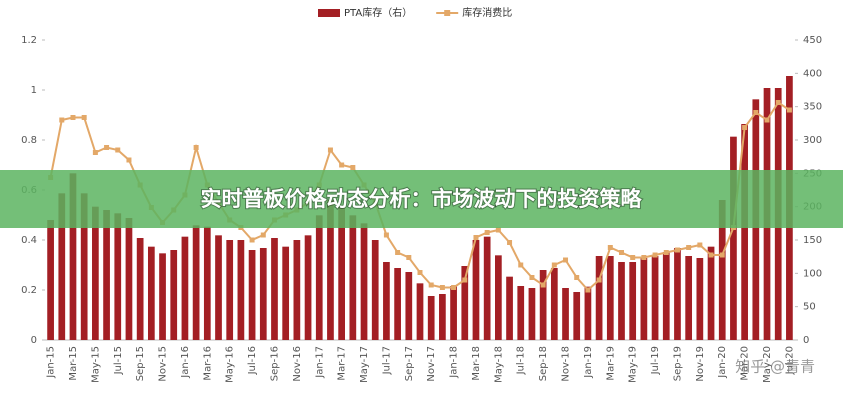 Image resolution: width=843 pixels, height=400 pixels. What do you see at coordinates (34, 90) in the screenshot?
I see `y-tick-label: 1` at bounding box center [34, 90].